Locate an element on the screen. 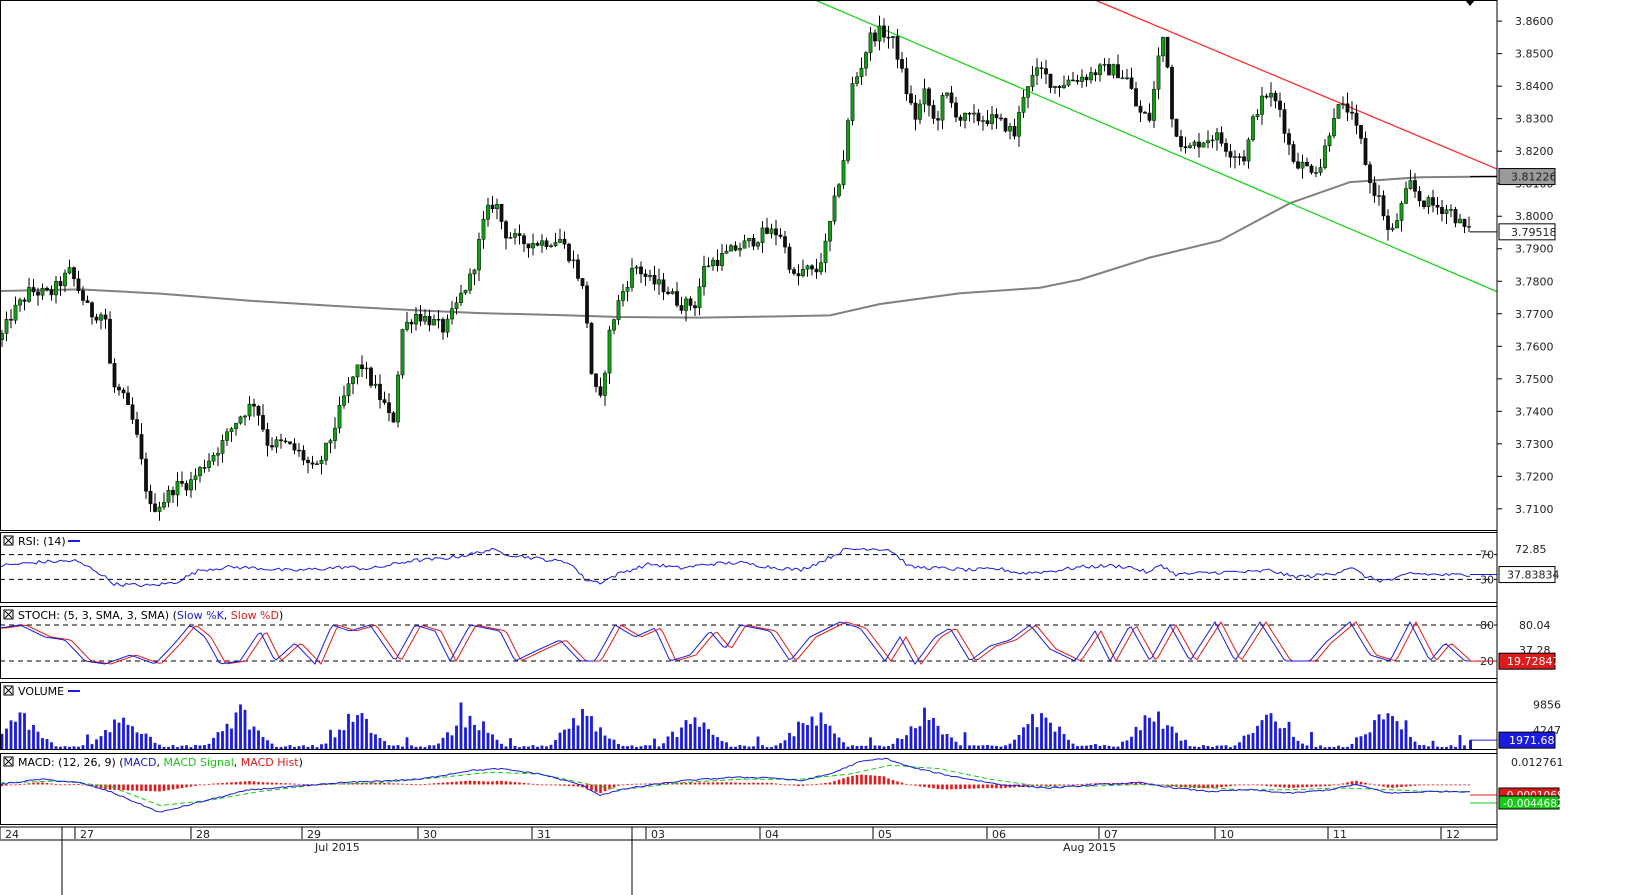 The height and width of the screenshot is (895, 1651). day-tick-label: 30 is located at coordinates (430, 834).